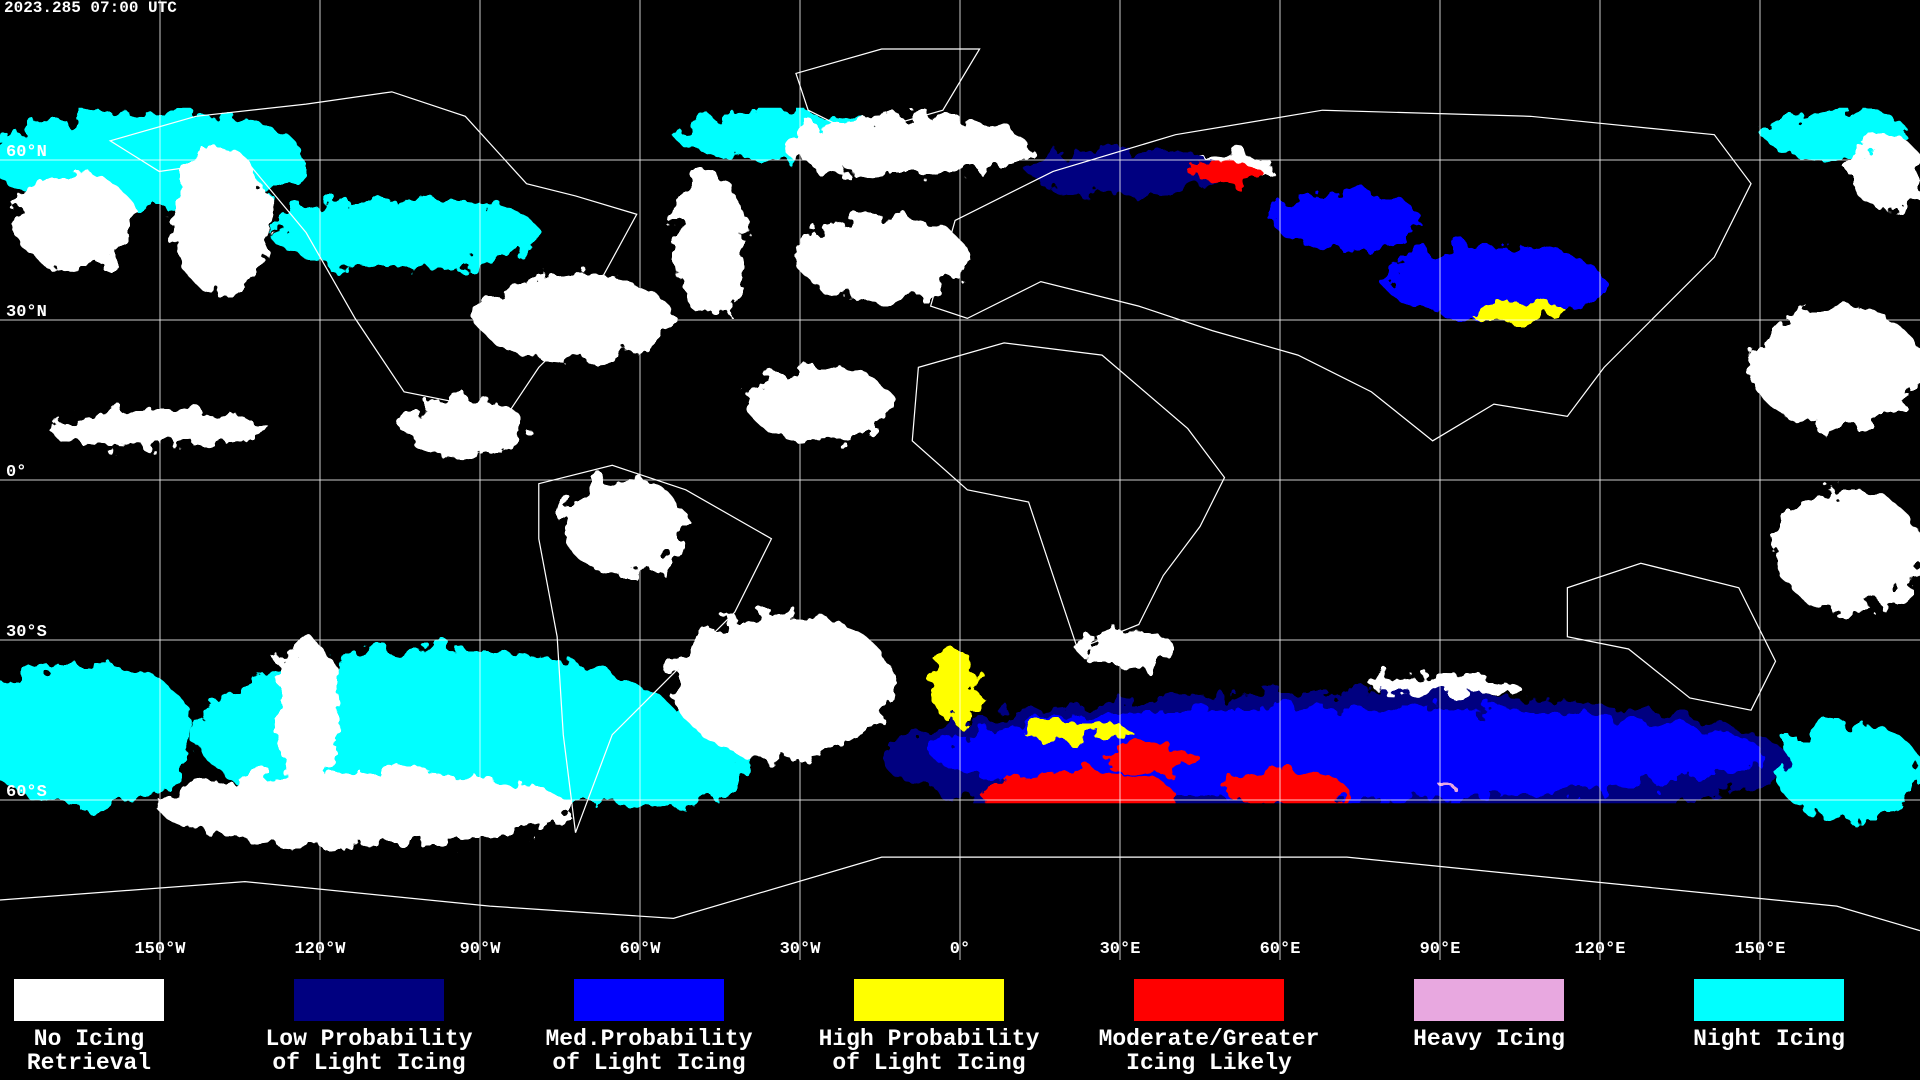 Image resolution: width=1920 pixels, height=1080 pixels. I want to click on legend-label: Low Probability, so click(368, 1039).